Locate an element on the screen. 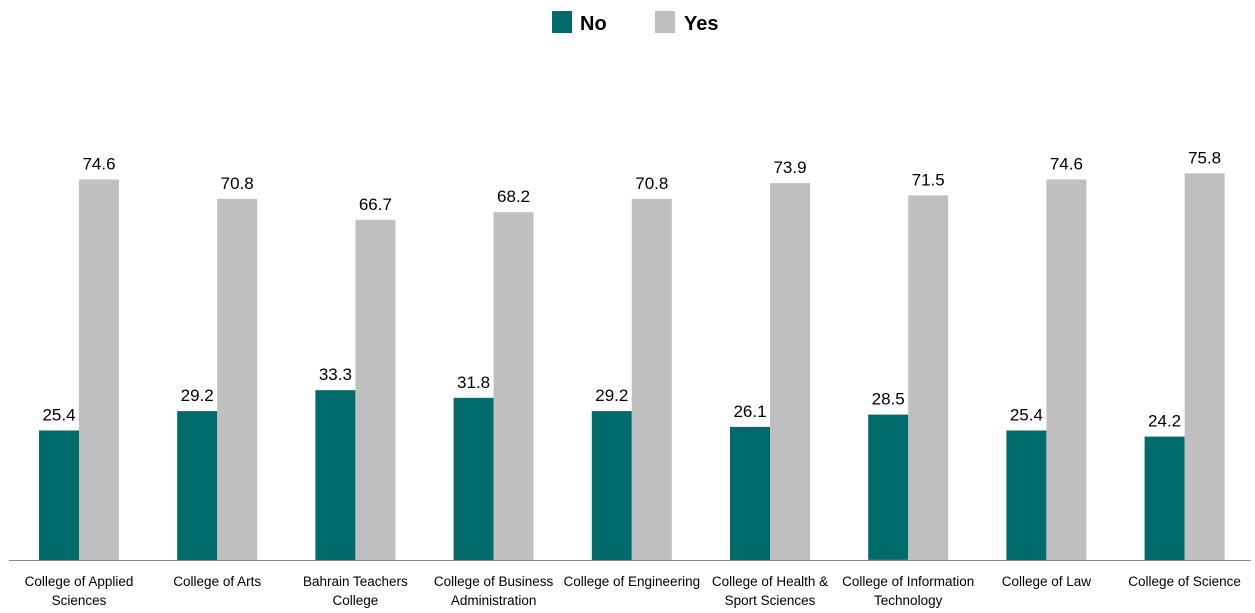  data-label-no: 24.2 is located at coordinates (1164, 421).